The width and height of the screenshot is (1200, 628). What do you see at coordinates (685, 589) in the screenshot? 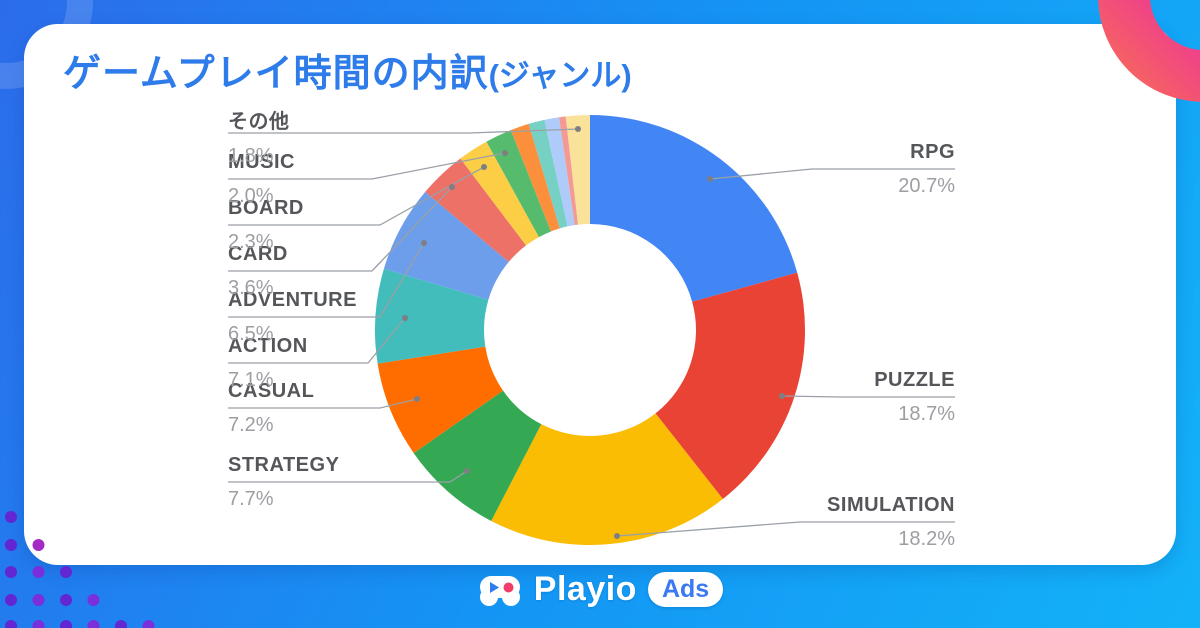
I see `ads-badge: Ads` at bounding box center [685, 589].